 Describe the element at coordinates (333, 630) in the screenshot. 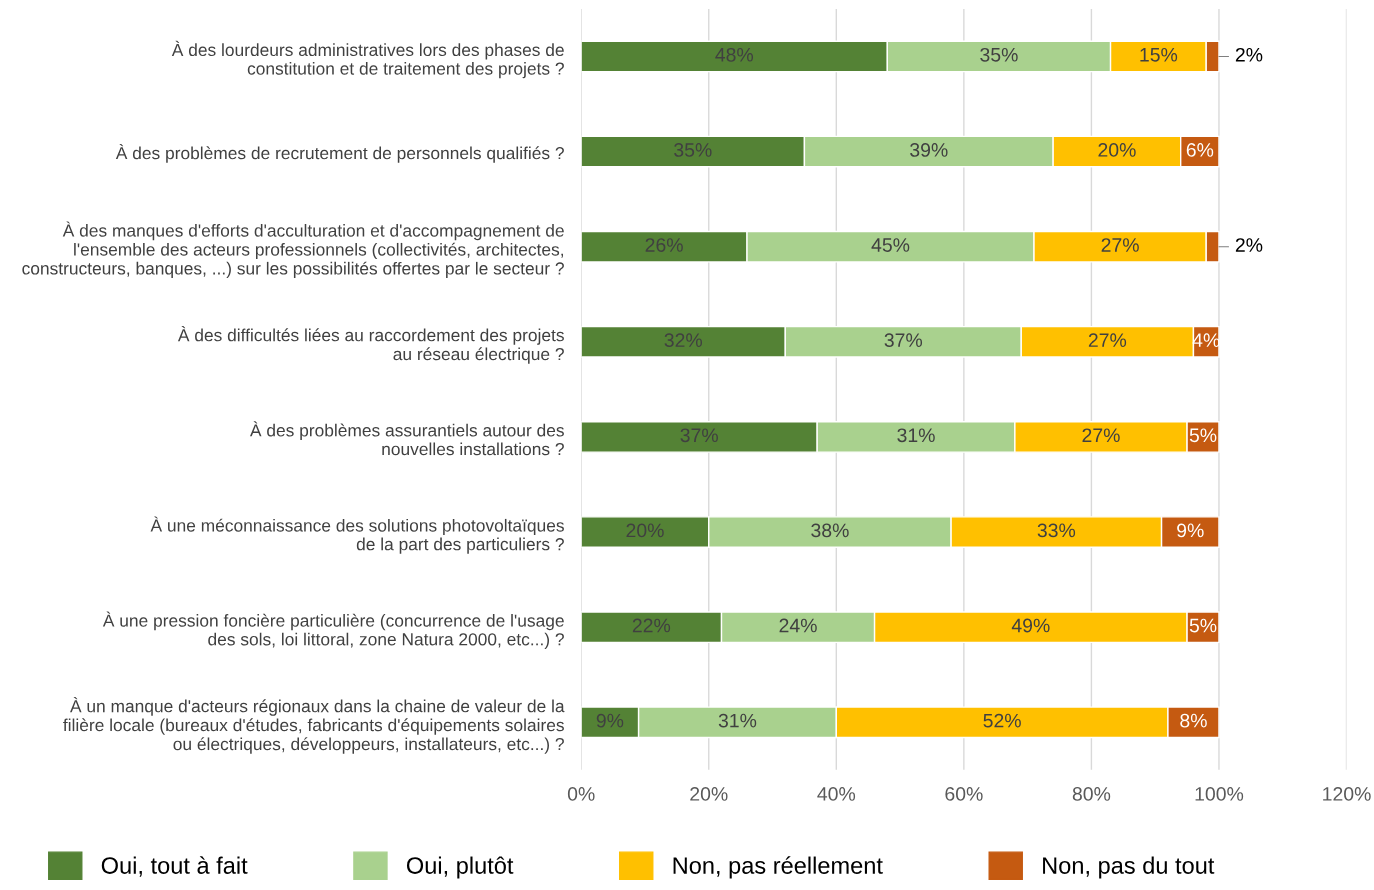

I see `y-tick-label: À une pression foncière particulière (concurrence de l'usage des sols, loi littoral, zone Natura 2000, etc...) ?` at that location.